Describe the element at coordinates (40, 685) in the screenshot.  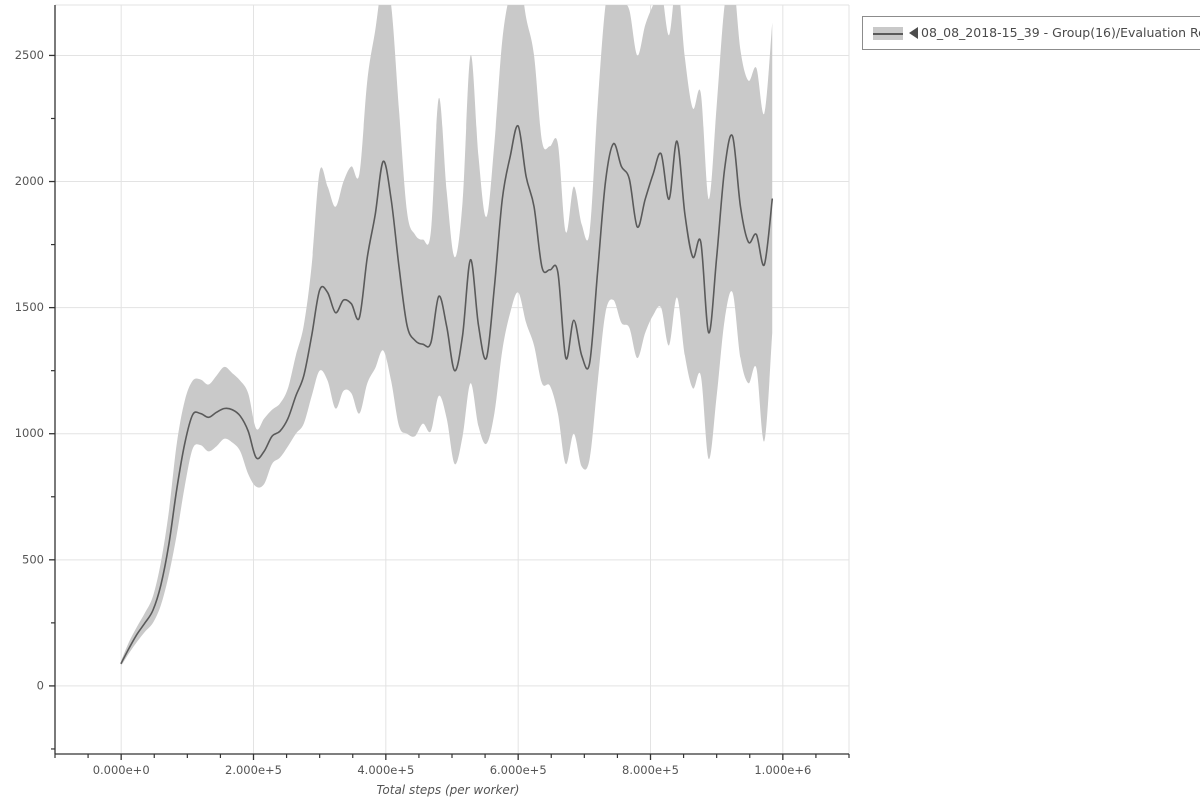
I see `y-tick-label: 0` at that location.